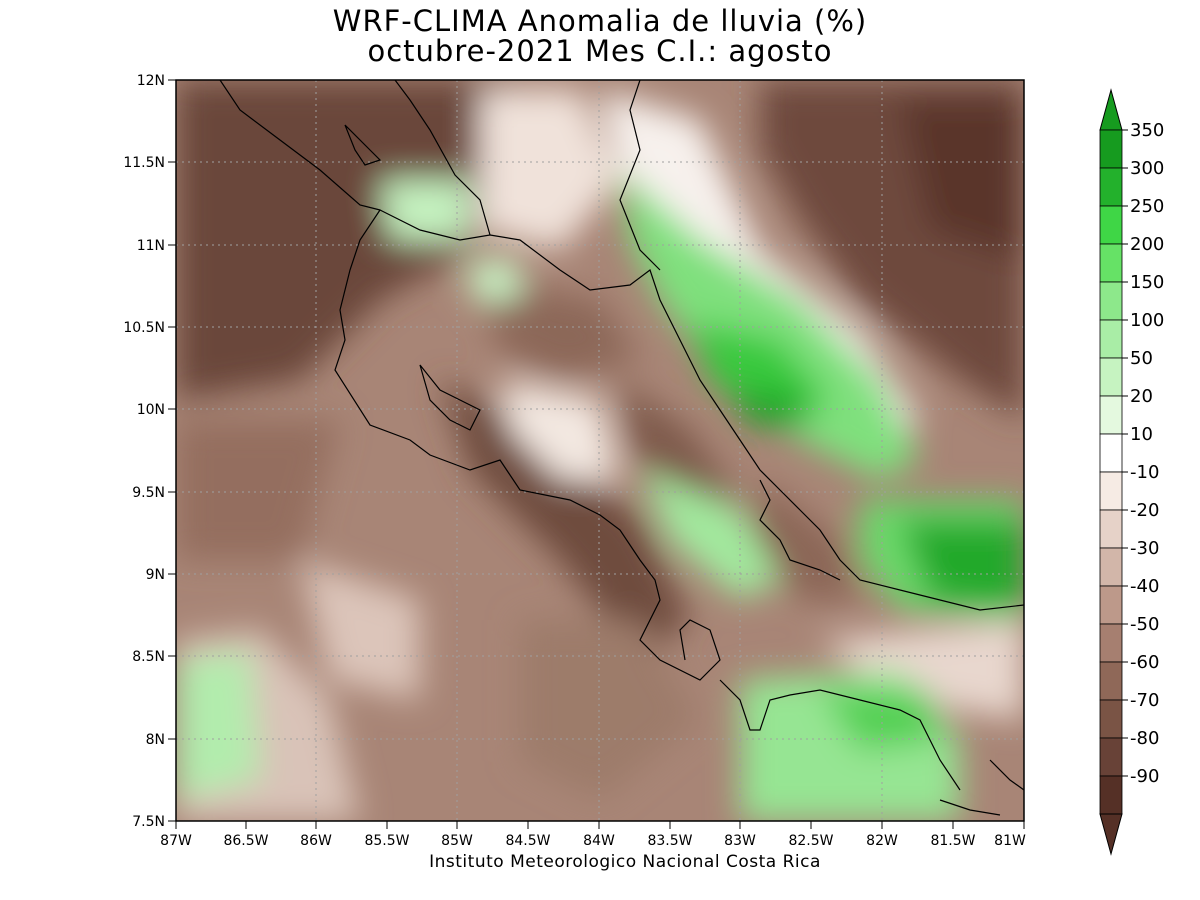 The width and height of the screenshot is (1200, 900). I want to click on wet-region-caribbean, so click(770, 325).